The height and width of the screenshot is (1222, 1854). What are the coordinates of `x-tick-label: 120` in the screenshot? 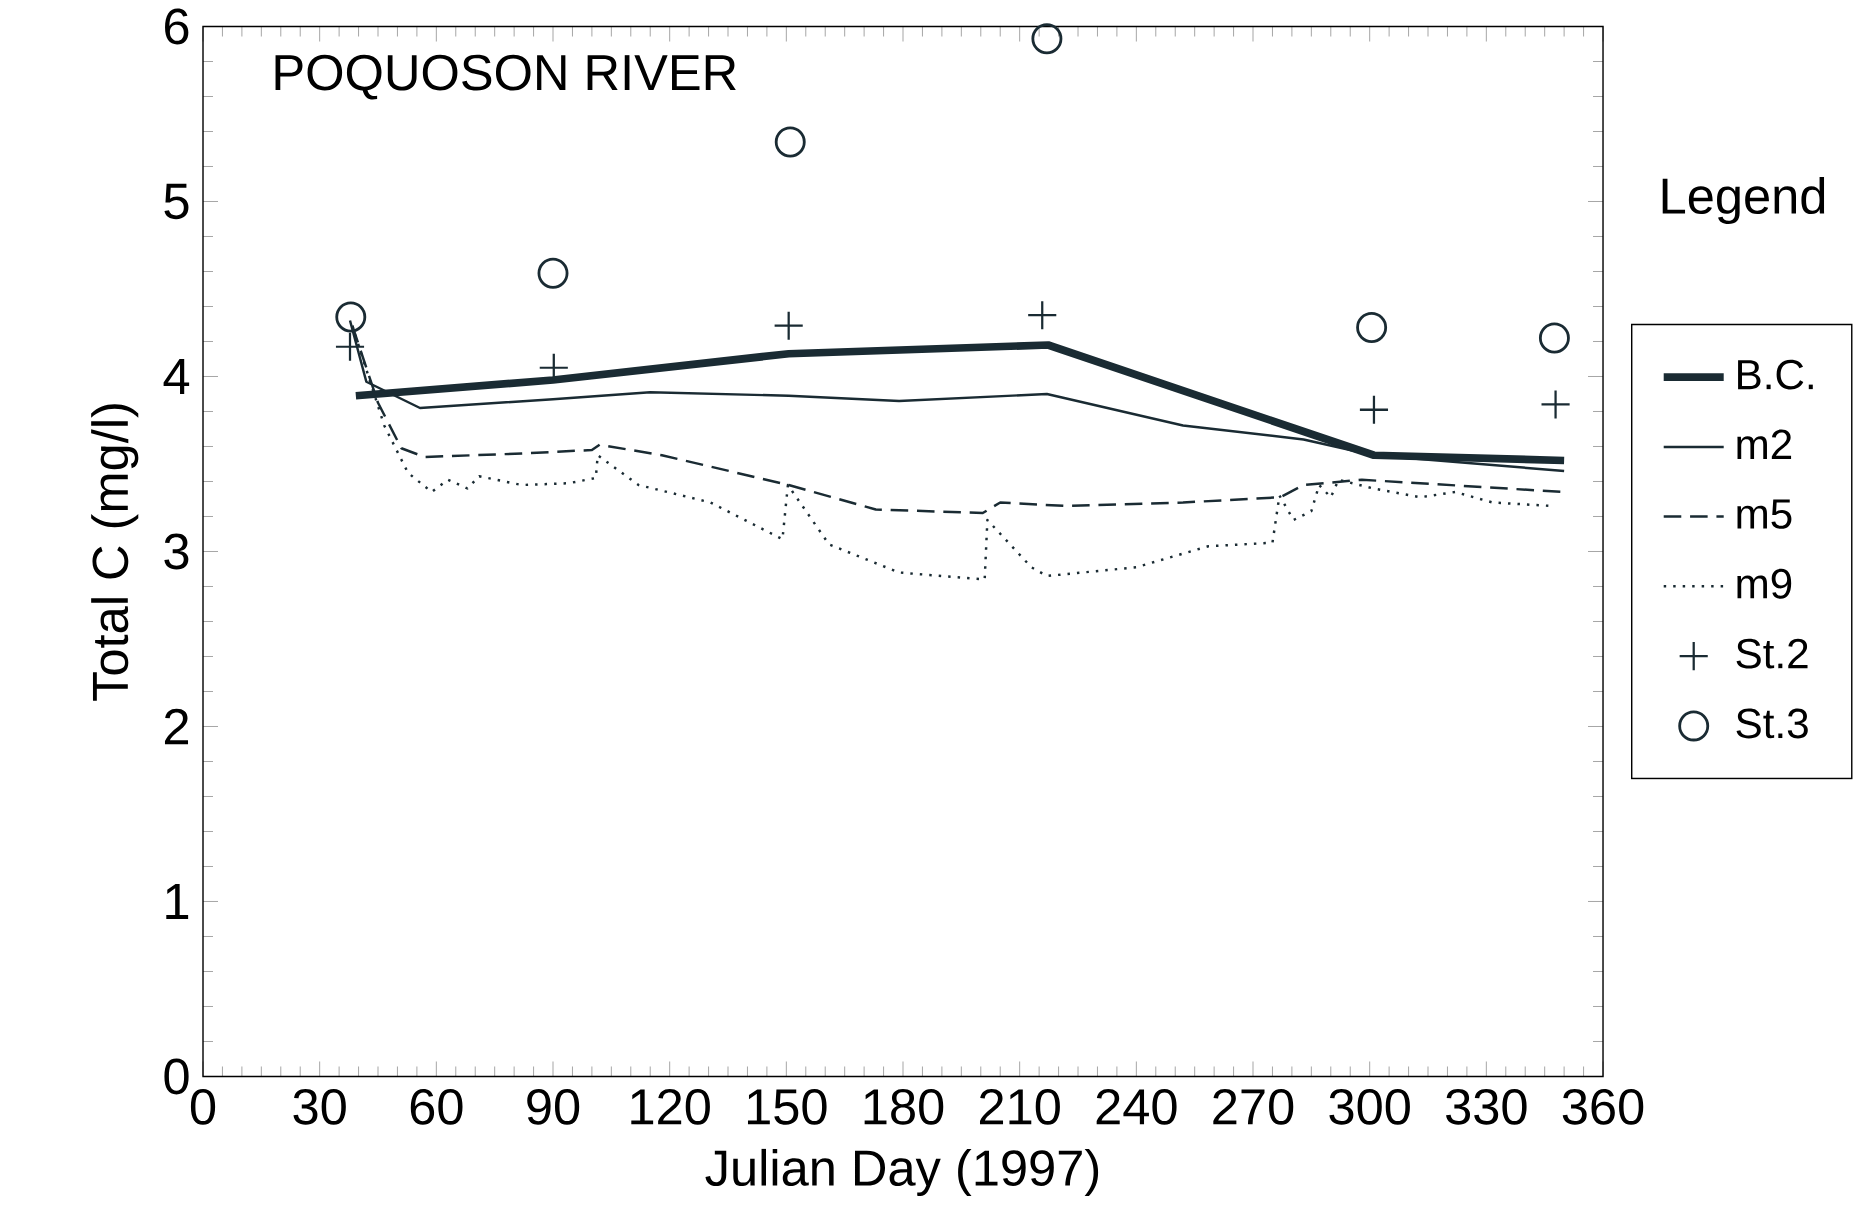 It's located at (670, 1106).